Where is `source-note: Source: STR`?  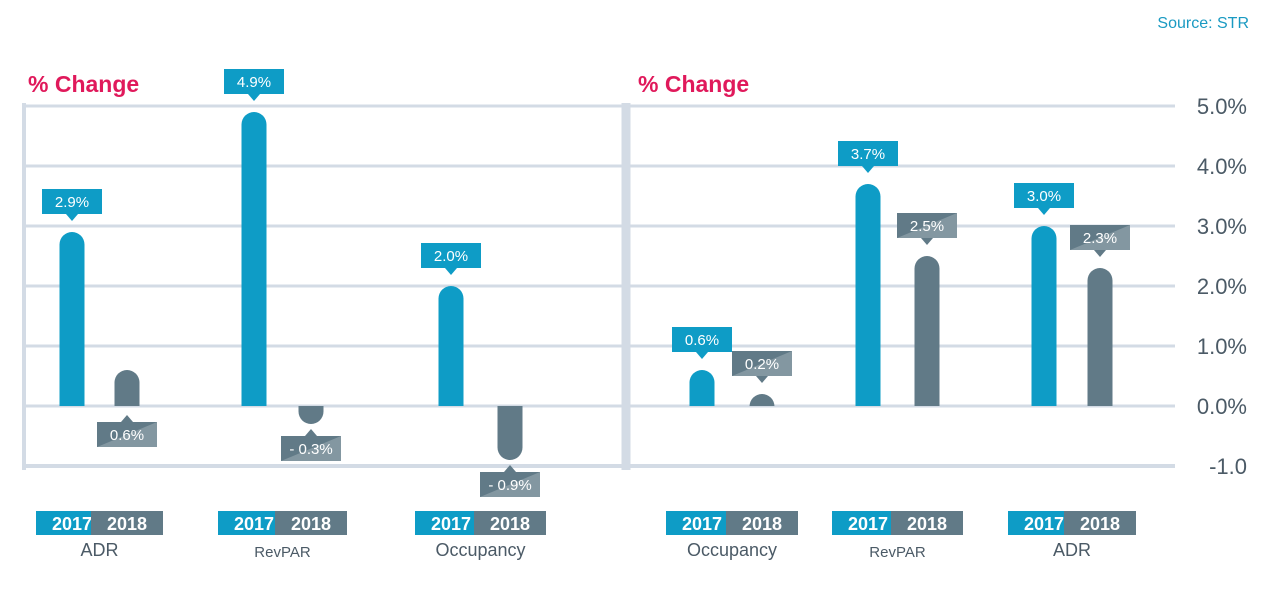 source-note: Source: STR is located at coordinates (1203, 23).